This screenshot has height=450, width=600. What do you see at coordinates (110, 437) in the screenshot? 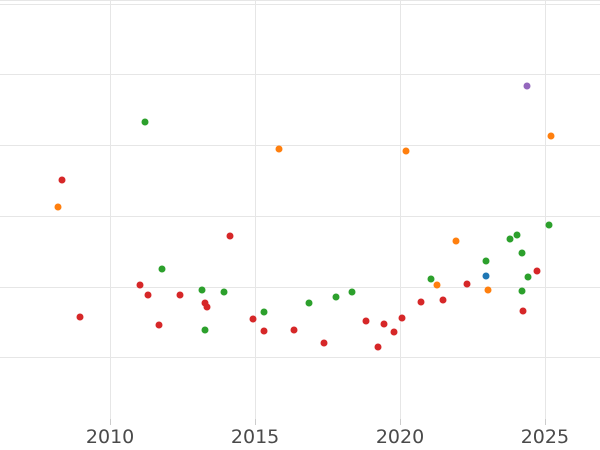
I see `x-tick-label: 2010` at bounding box center [110, 437].